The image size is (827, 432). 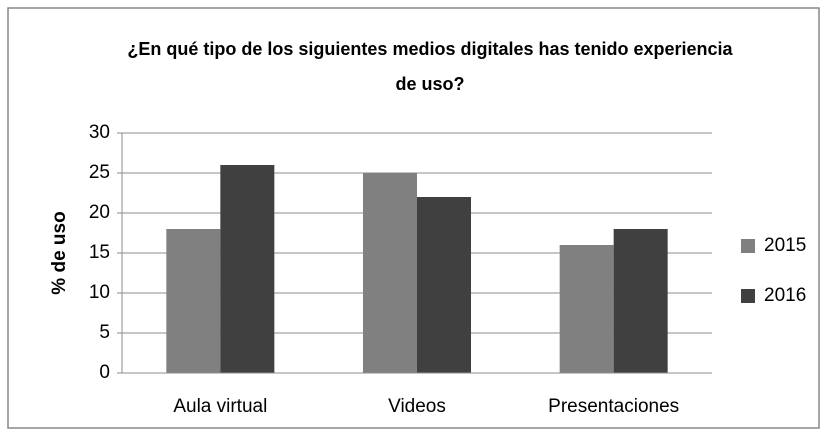 I want to click on x-tick-label: Aula virtual, so click(x=220, y=406).